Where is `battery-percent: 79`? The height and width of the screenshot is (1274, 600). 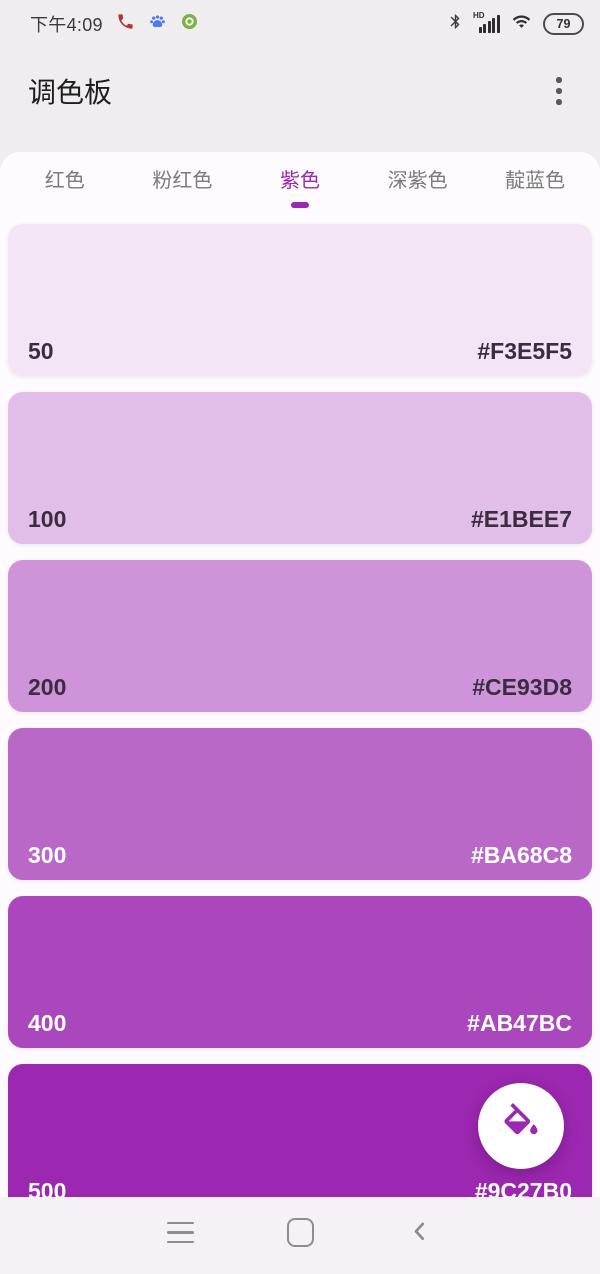 battery-percent: 79 is located at coordinates (563, 24).